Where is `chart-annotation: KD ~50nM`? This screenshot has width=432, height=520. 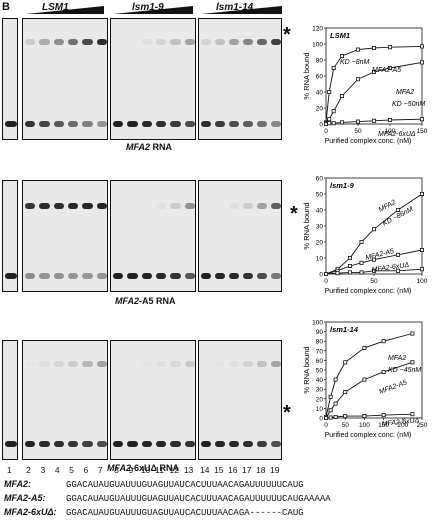
chart-annotation: KD ~50nM is located at coordinates (408, 104).